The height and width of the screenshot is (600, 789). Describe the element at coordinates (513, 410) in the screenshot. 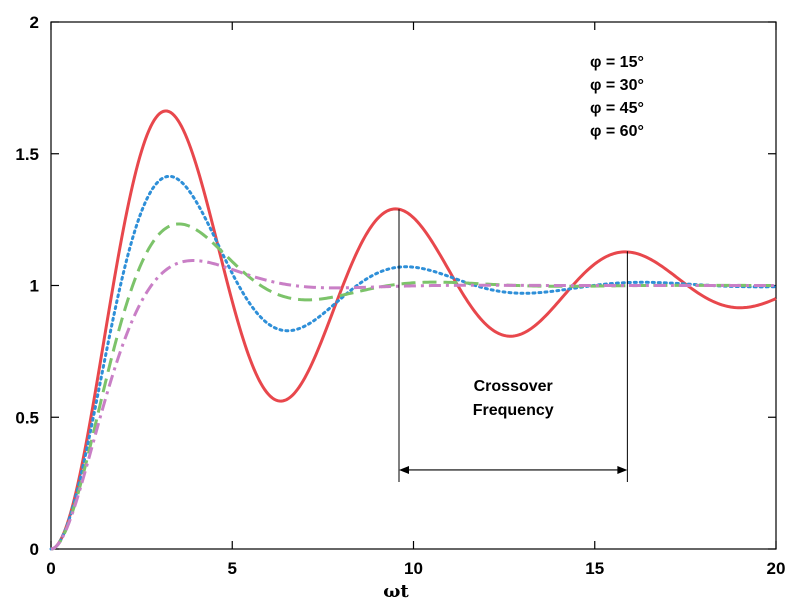

I see `annotation-text-line: Frequency` at that location.